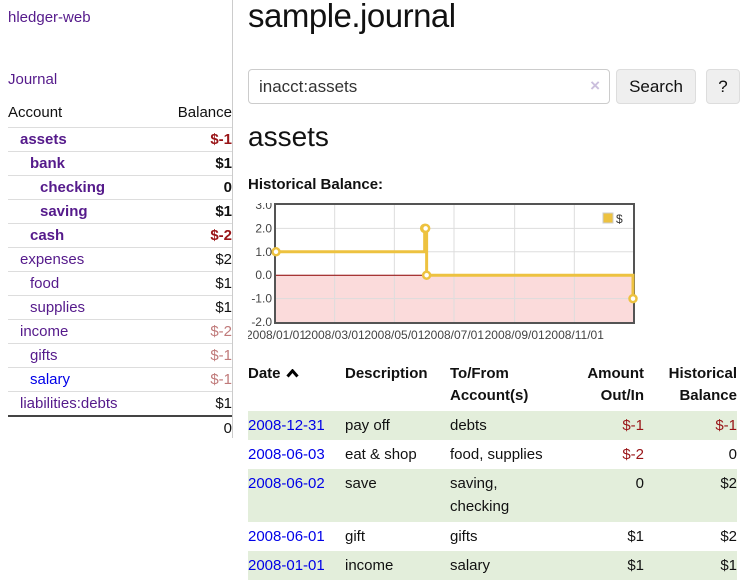 This screenshot has width=742, height=582. I want to click on transaction-date-link: 2008-06-02, so click(286, 483).